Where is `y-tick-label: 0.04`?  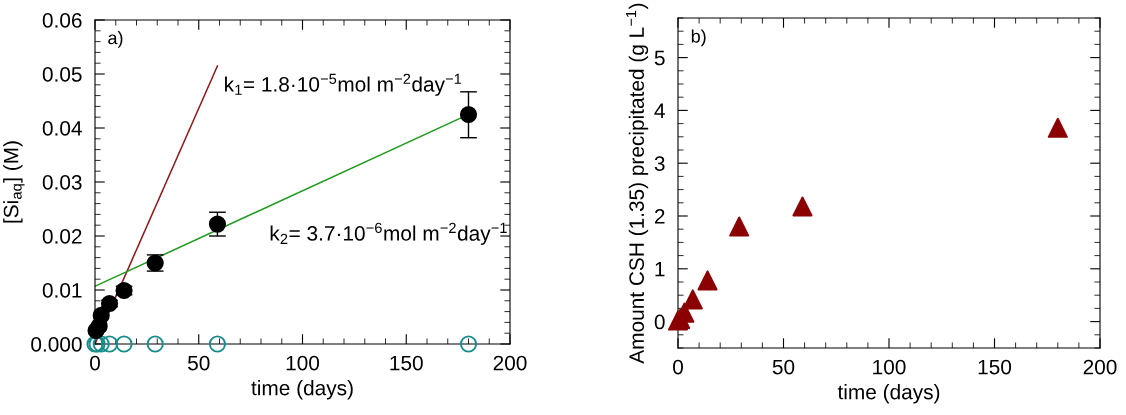 y-tick-label: 0.04 is located at coordinates (62, 128).